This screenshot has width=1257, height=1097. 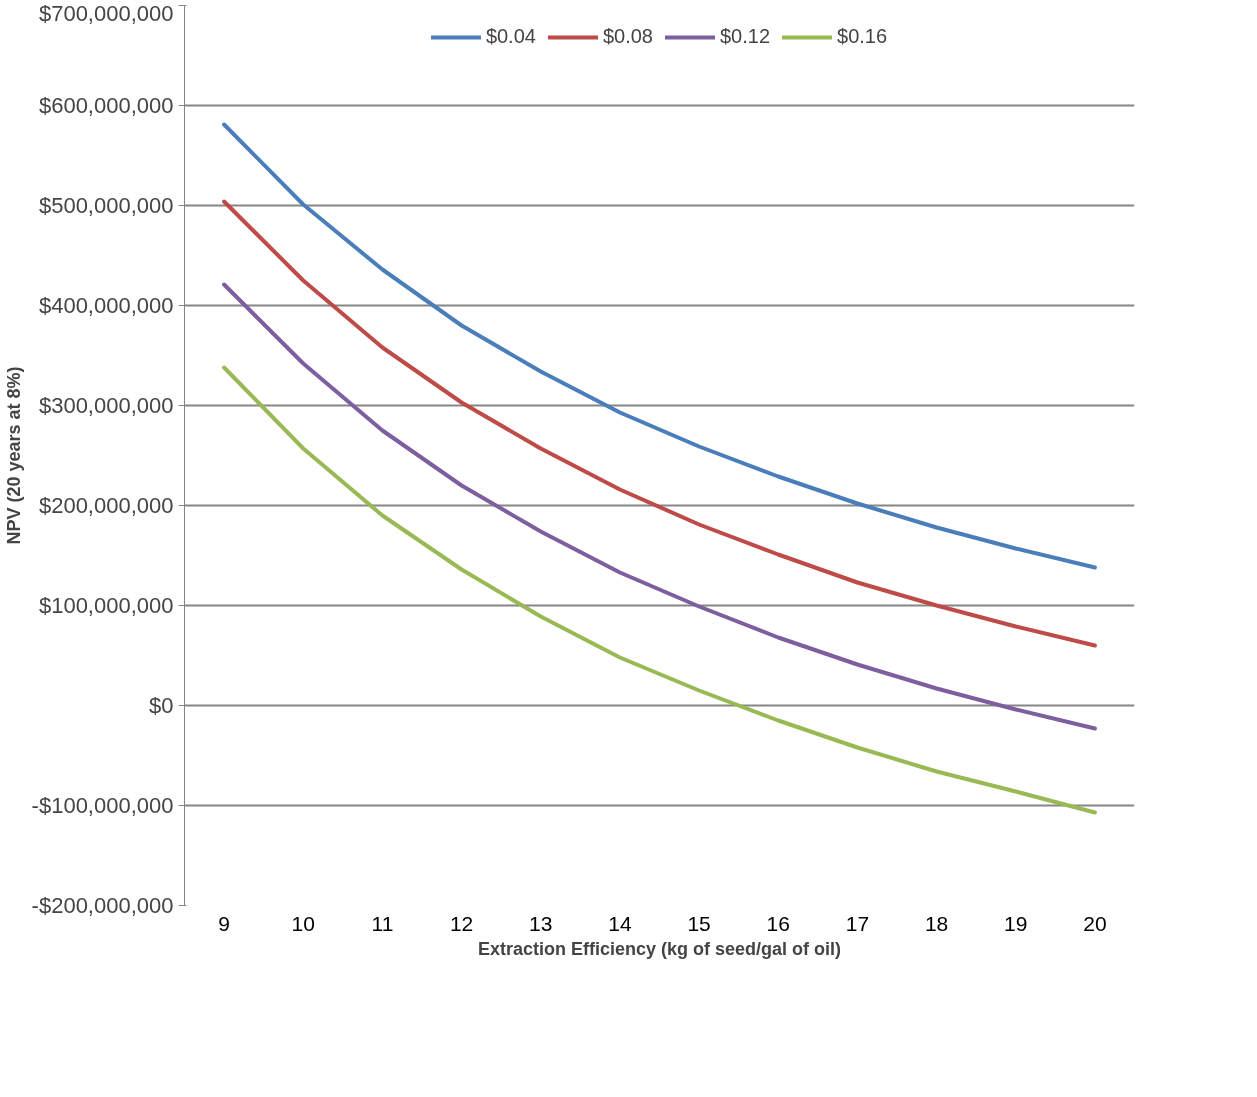 I want to click on x-tick-label: 13, so click(x=541, y=923).